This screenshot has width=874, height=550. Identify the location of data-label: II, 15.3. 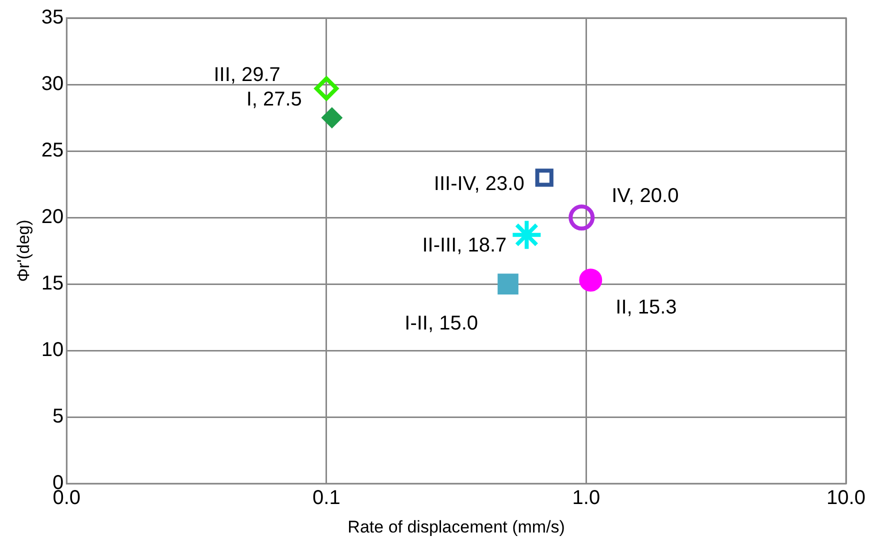
(646, 307).